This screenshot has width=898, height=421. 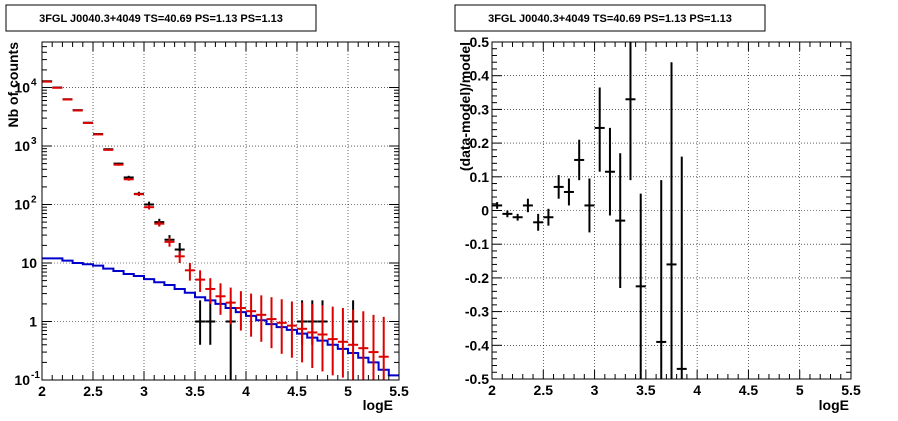 I want to click on right-y-tick-label: 0.2, so click(x=480, y=143).